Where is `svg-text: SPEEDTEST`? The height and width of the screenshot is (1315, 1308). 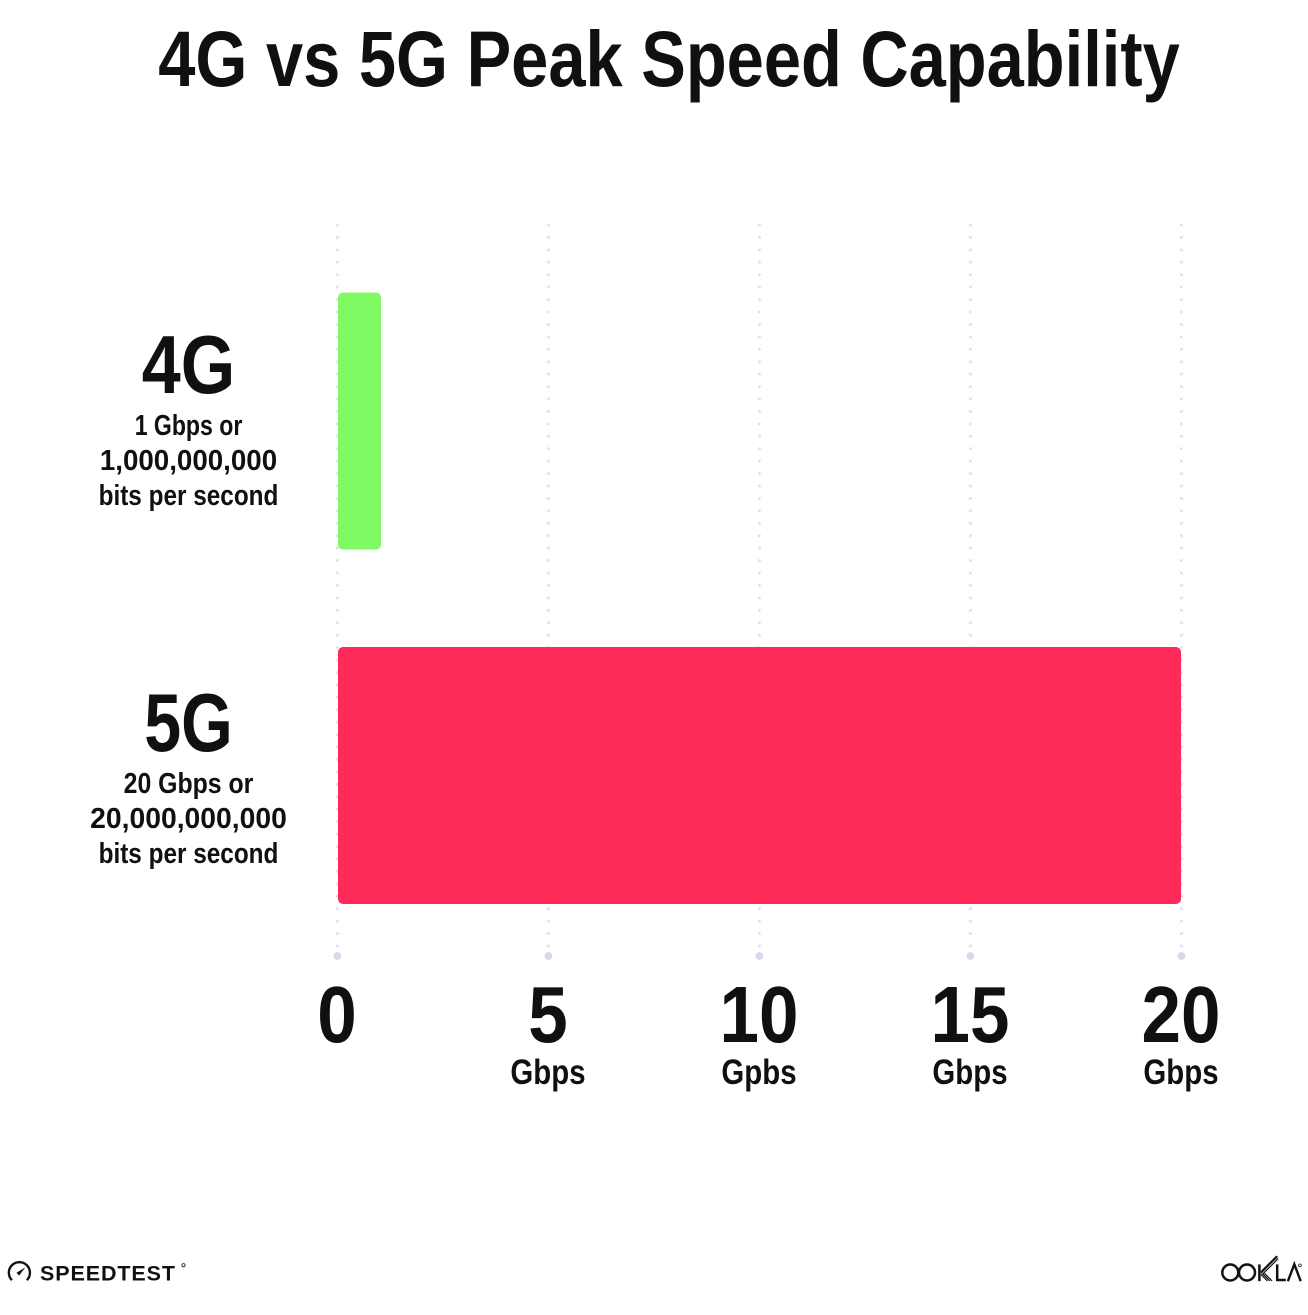 svg-text: SPEEDTEST is located at coordinates (108, 1273).